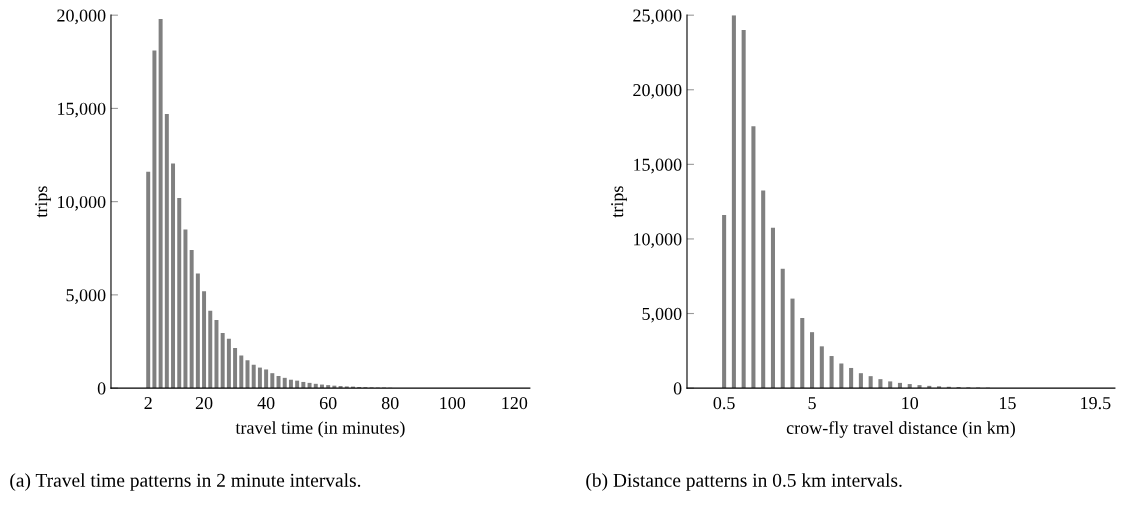 This screenshot has width=1129, height=506. I want to click on text: (b) Distance patterns in 0.5 km intervals., so click(744, 482).